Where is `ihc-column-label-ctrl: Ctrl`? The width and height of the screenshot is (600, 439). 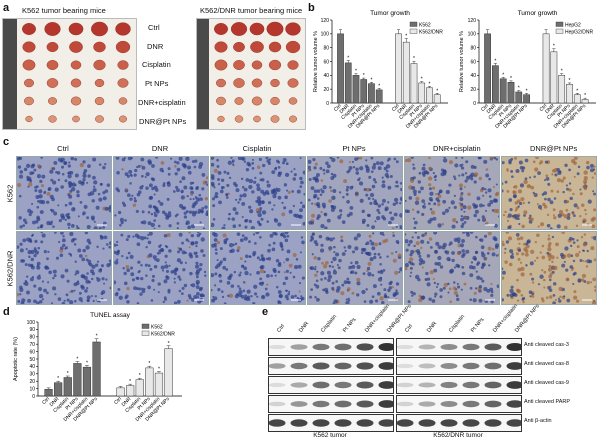
ihc-column-label-ctrl: Ctrl is located at coordinates (63, 148).